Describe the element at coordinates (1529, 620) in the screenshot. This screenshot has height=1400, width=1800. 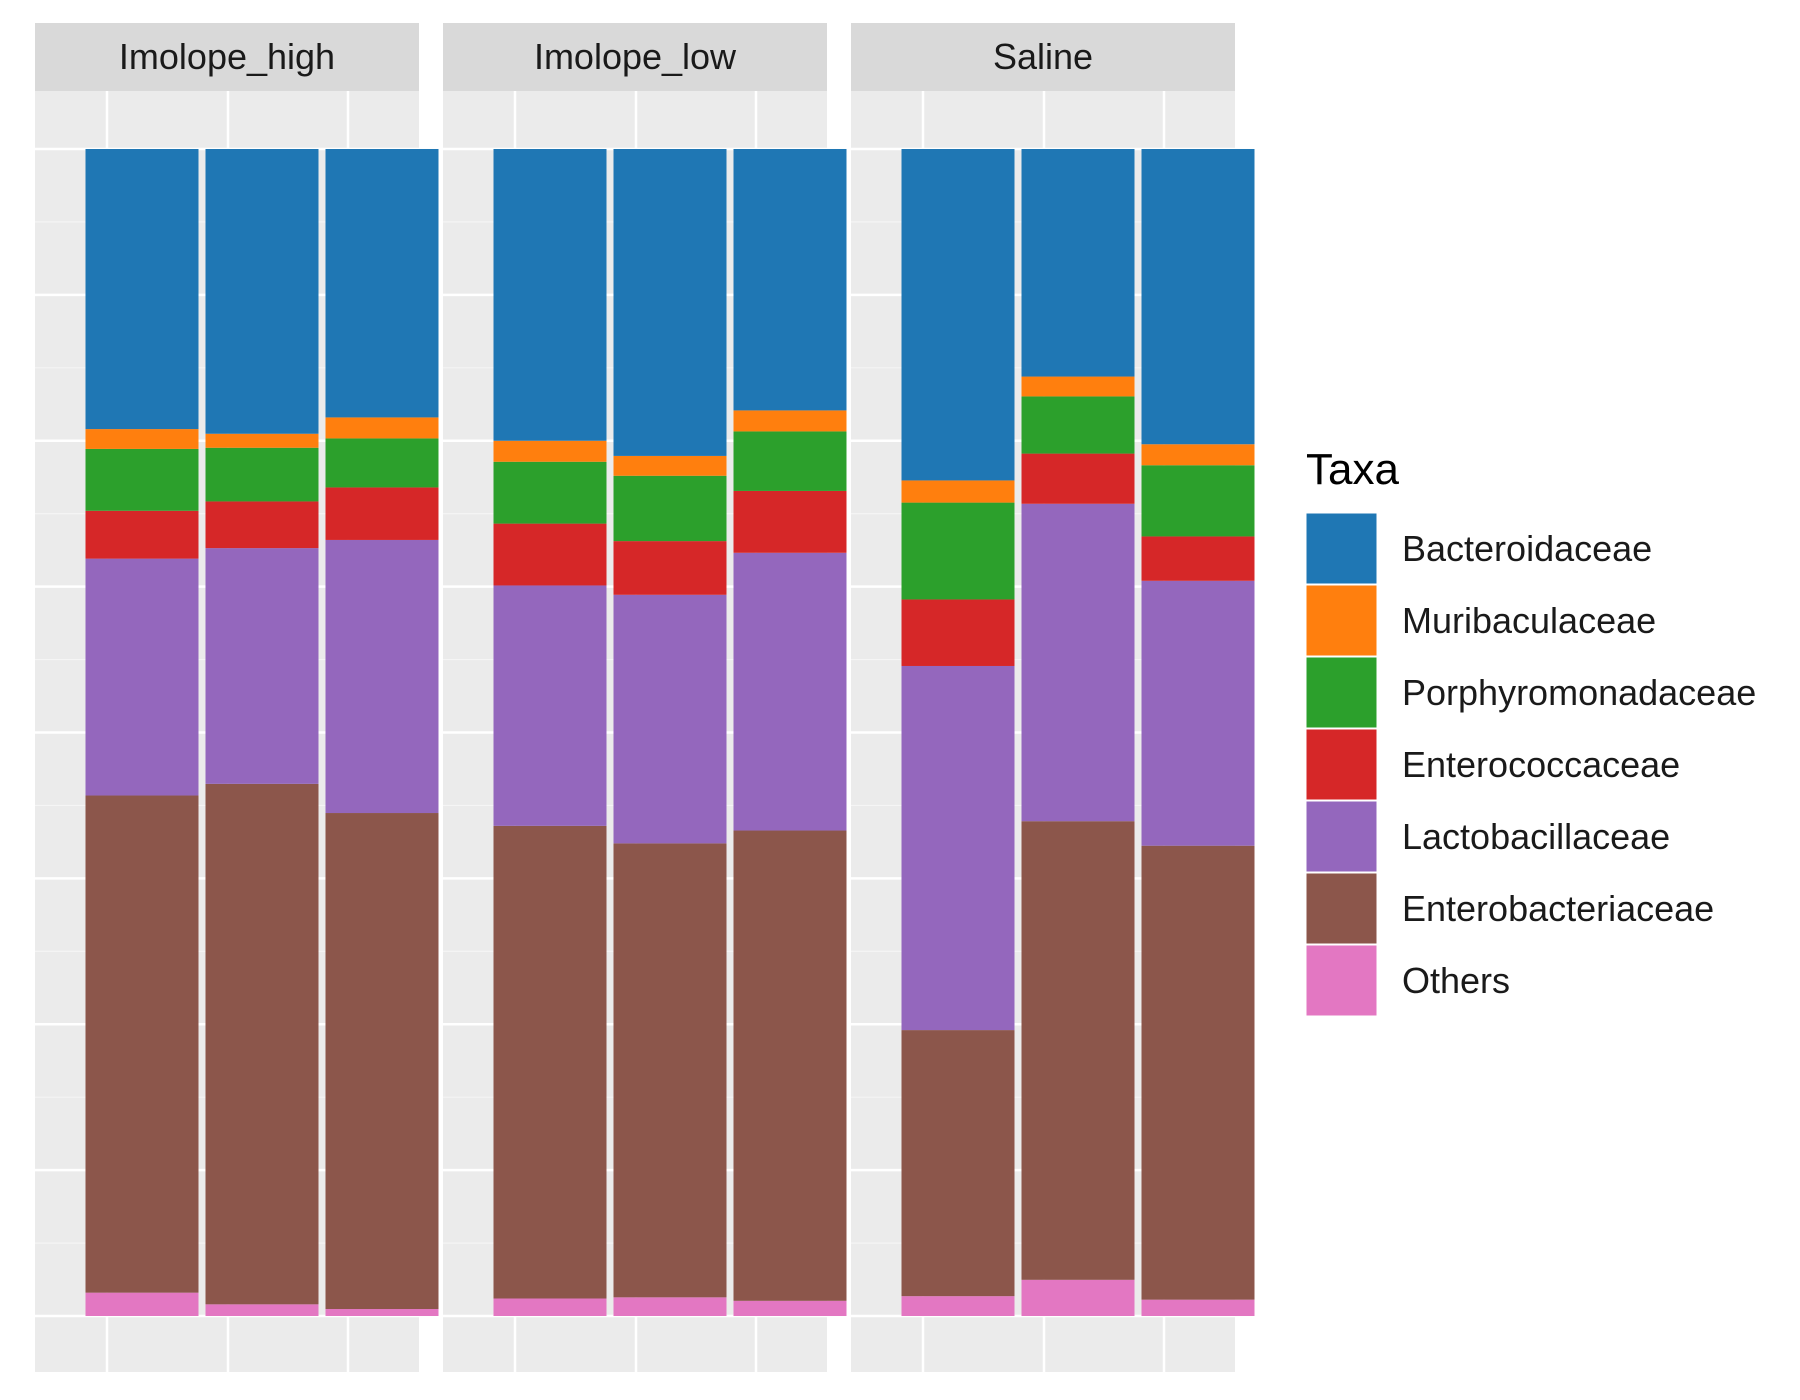
I see `legend-label: Muribaculaceae` at that location.